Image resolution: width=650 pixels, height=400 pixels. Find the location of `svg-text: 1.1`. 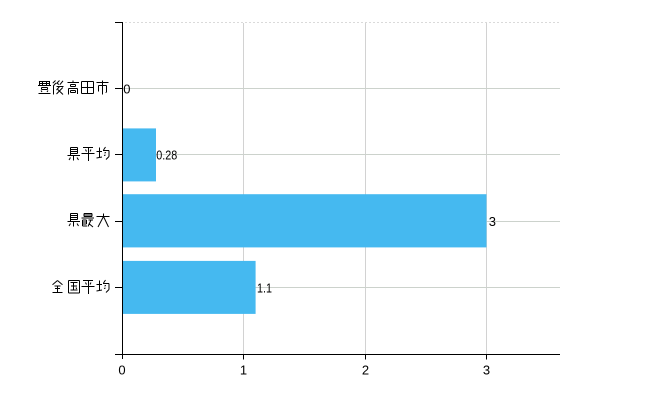

svg-text: 1.1 is located at coordinates (264, 288).